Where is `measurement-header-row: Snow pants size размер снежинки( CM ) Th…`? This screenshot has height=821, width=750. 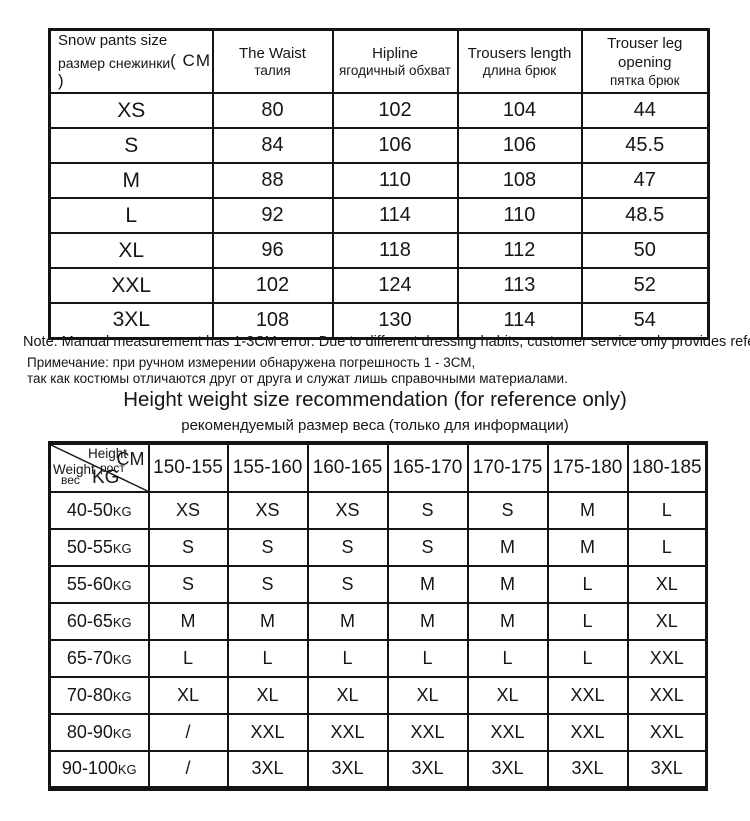
measurement-header-row: Snow pants size размер снежинки( CM ) Th… is located at coordinates (379, 61).